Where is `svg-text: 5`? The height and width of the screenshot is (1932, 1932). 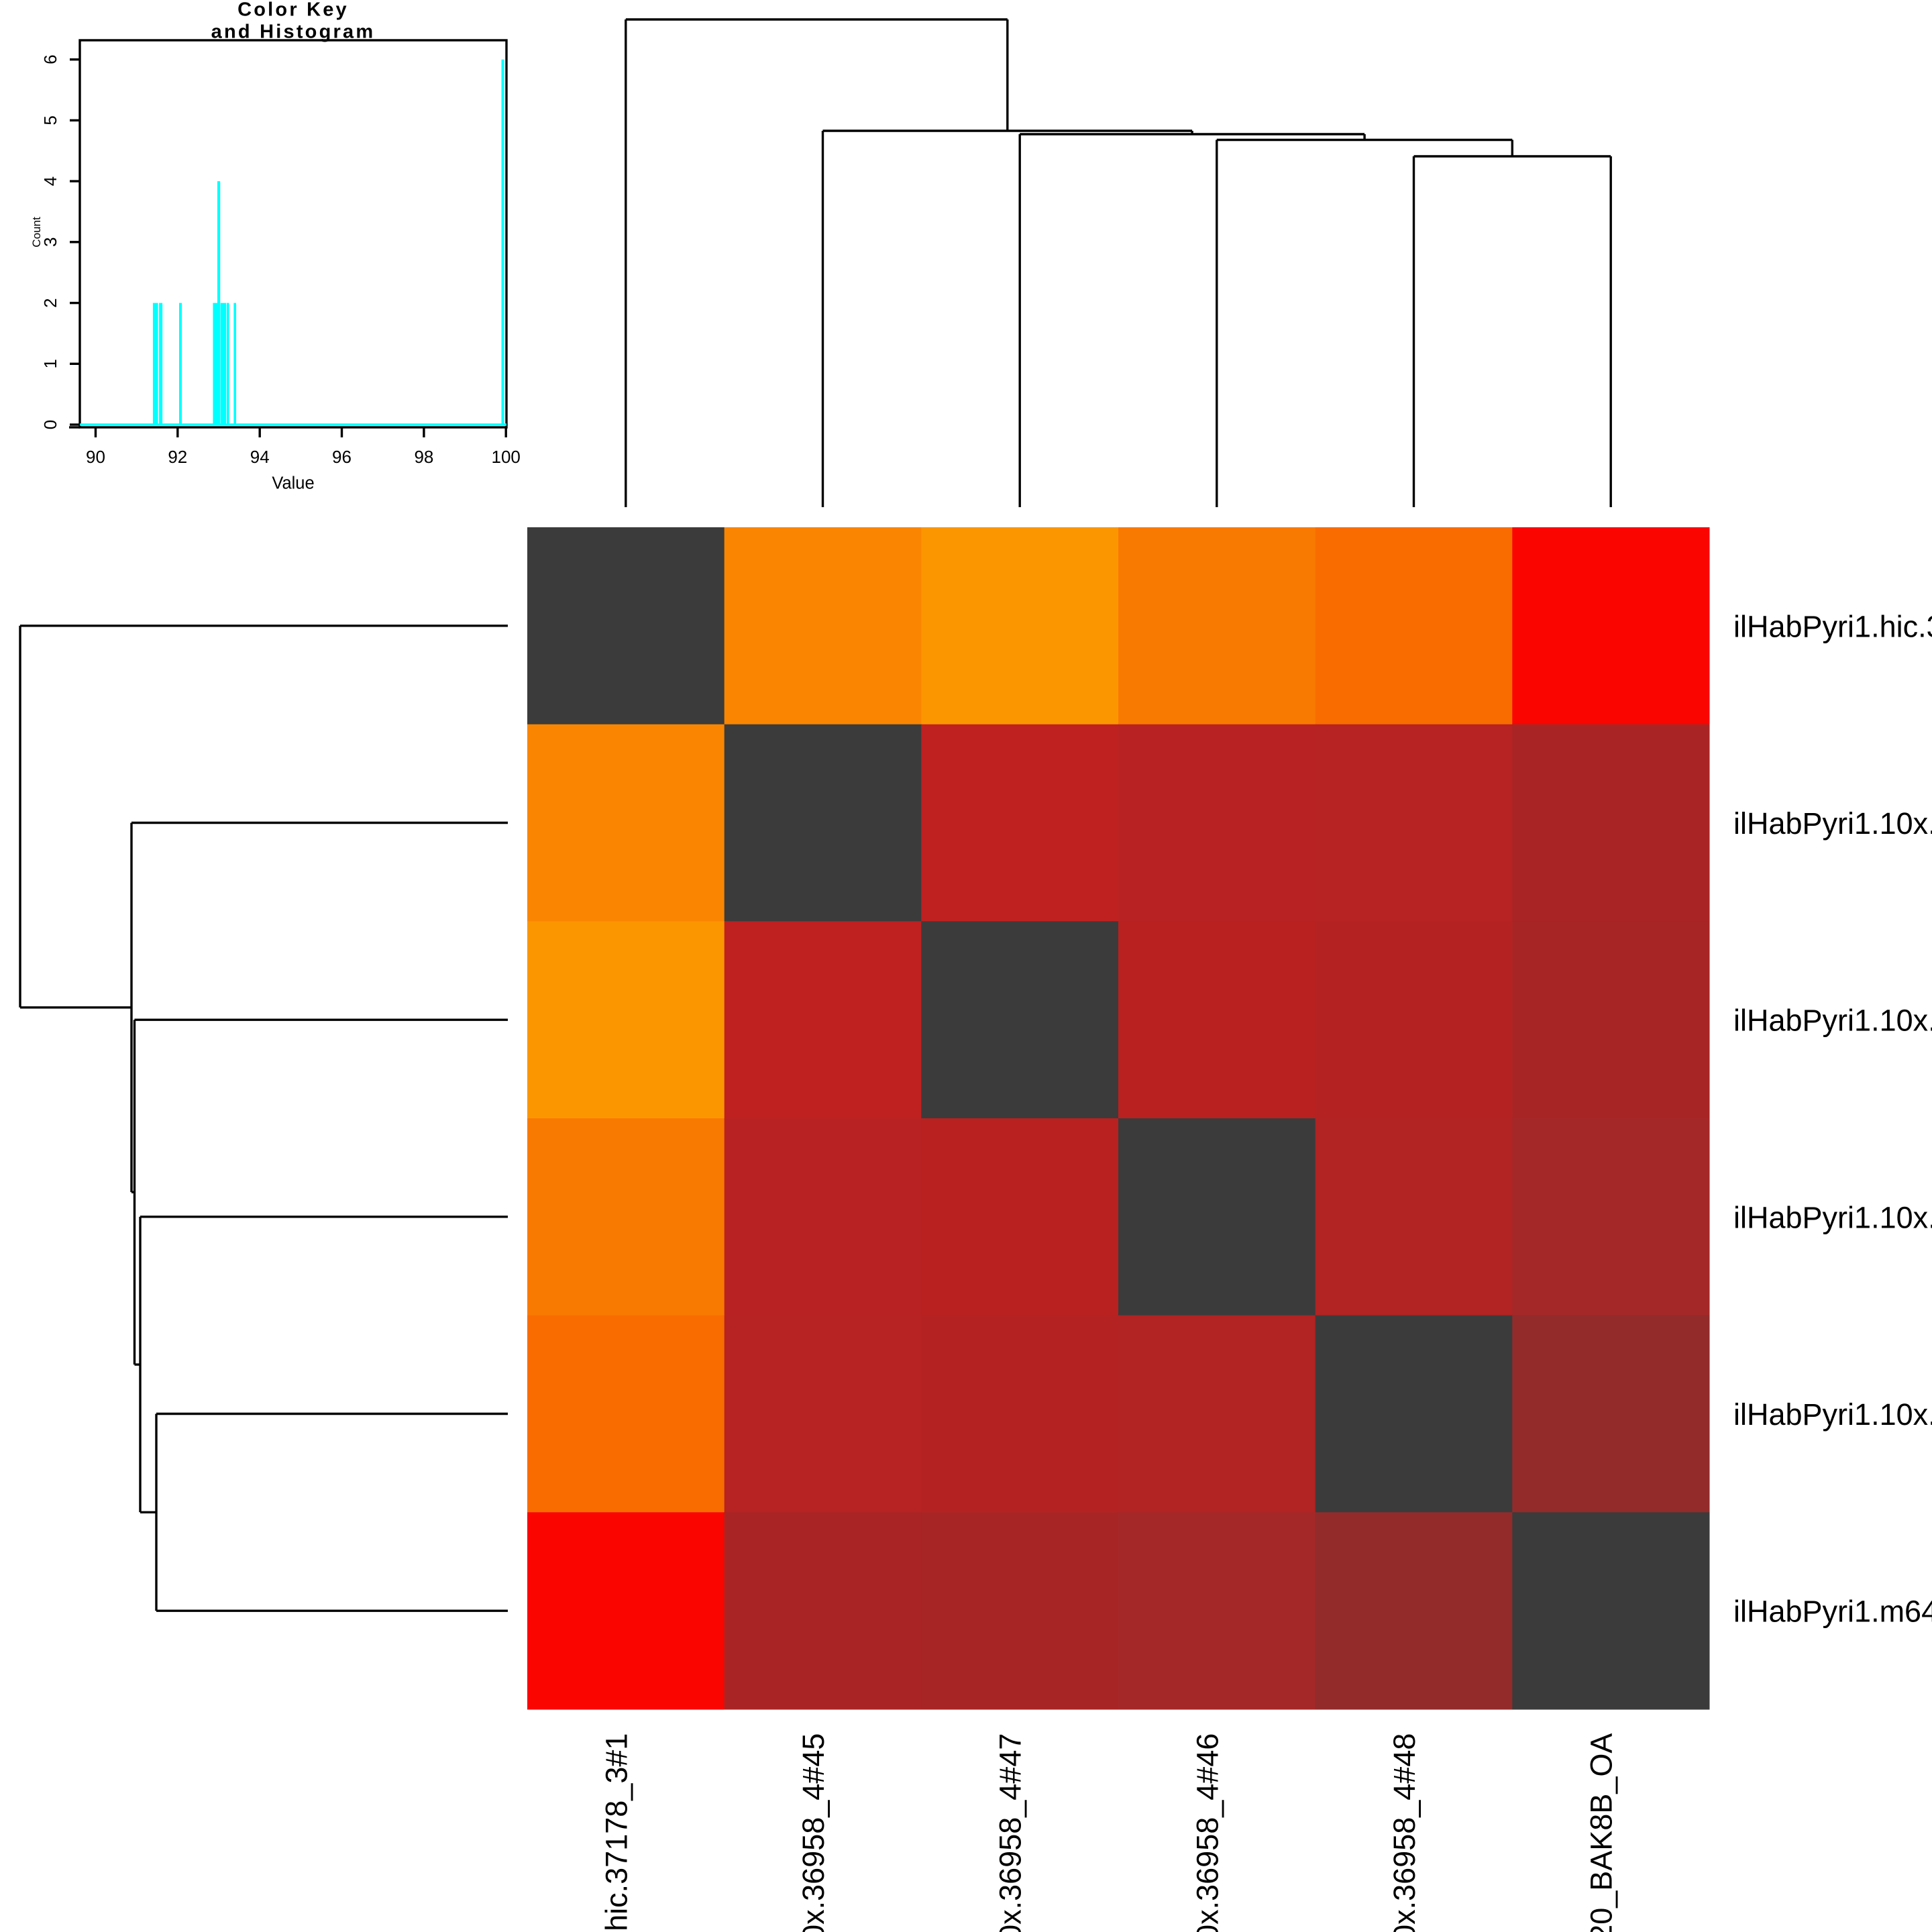
svg-text: 5 is located at coordinates (50, 120).